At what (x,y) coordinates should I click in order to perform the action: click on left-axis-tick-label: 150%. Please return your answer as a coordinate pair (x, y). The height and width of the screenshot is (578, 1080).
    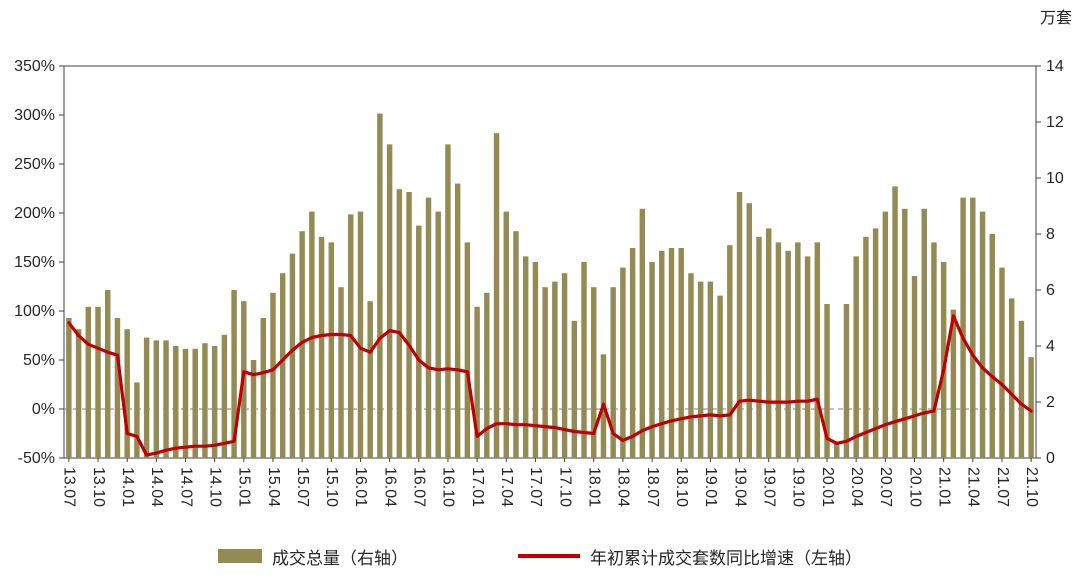
    Looking at the image, I should click on (34, 262).